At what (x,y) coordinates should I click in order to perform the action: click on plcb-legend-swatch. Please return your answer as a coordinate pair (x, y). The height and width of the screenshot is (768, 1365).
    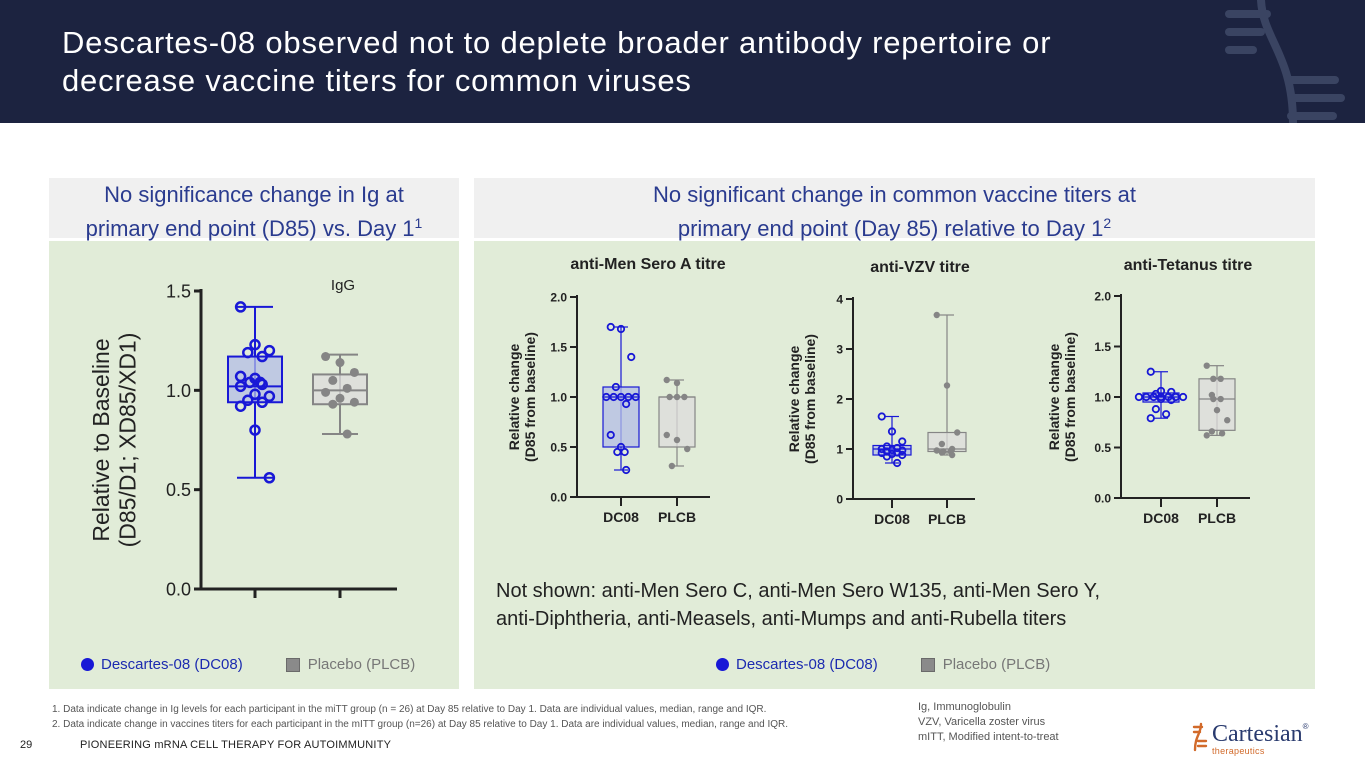
    Looking at the image, I should click on (927, 664).